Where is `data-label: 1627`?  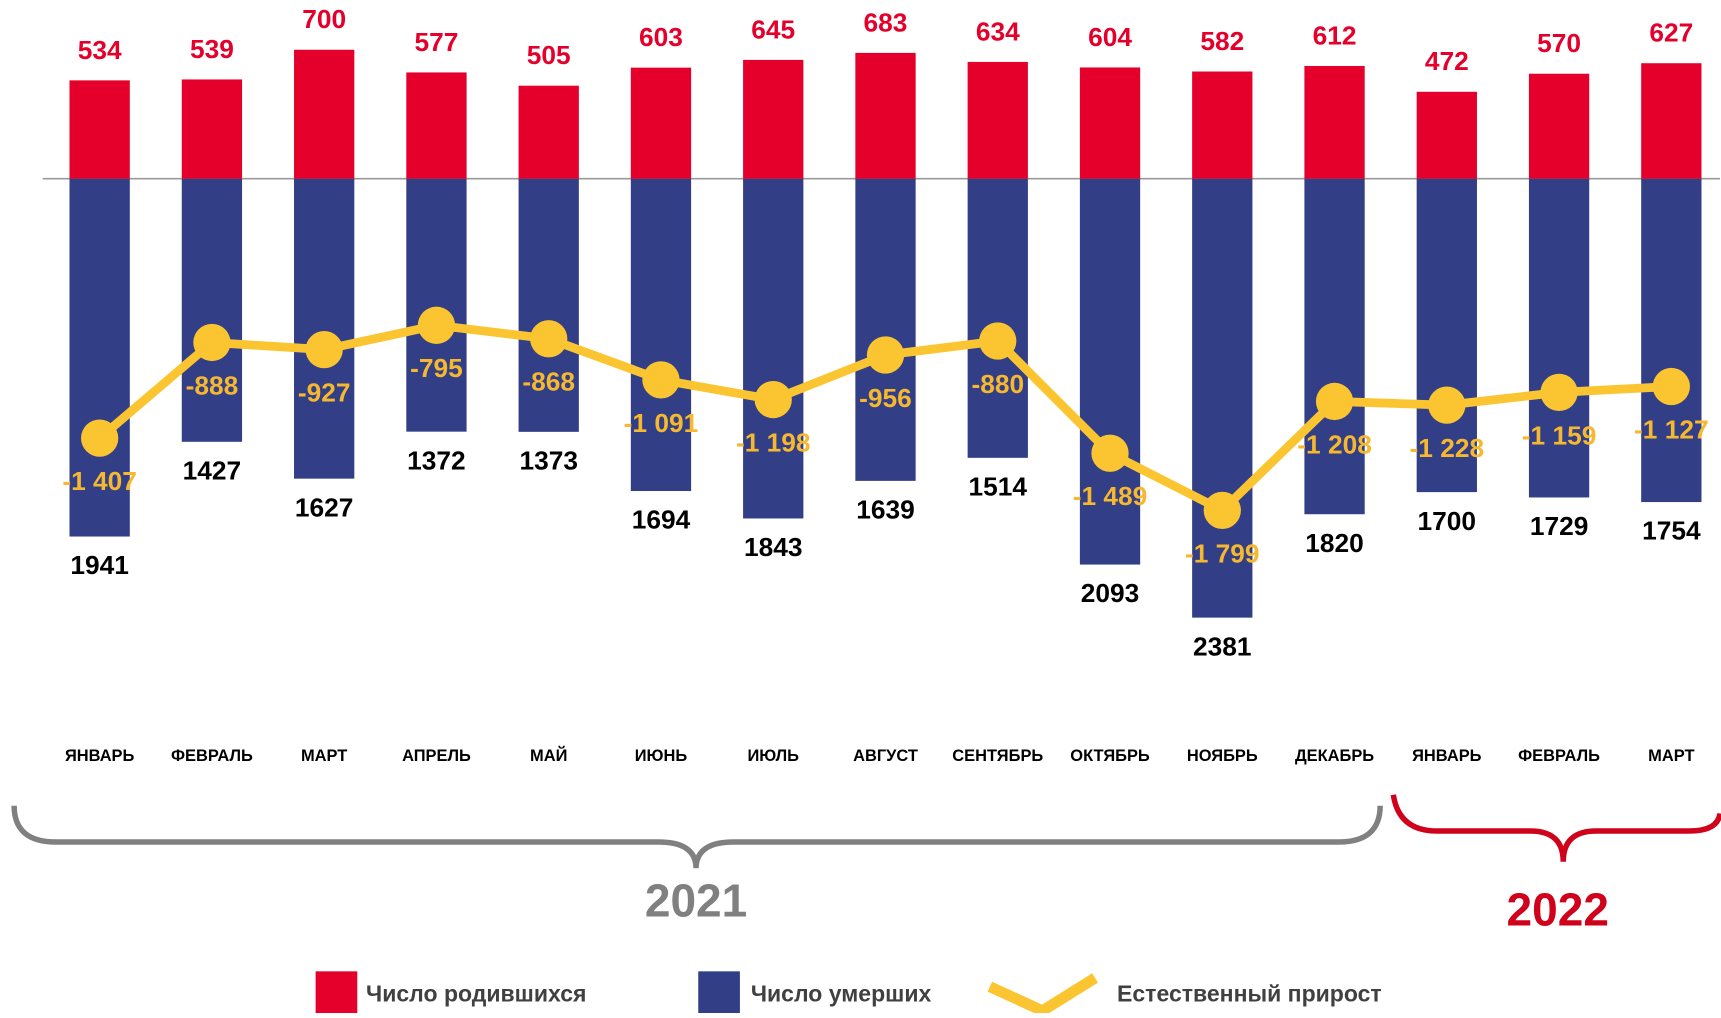
data-label: 1627 is located at coordinates (324, 507).